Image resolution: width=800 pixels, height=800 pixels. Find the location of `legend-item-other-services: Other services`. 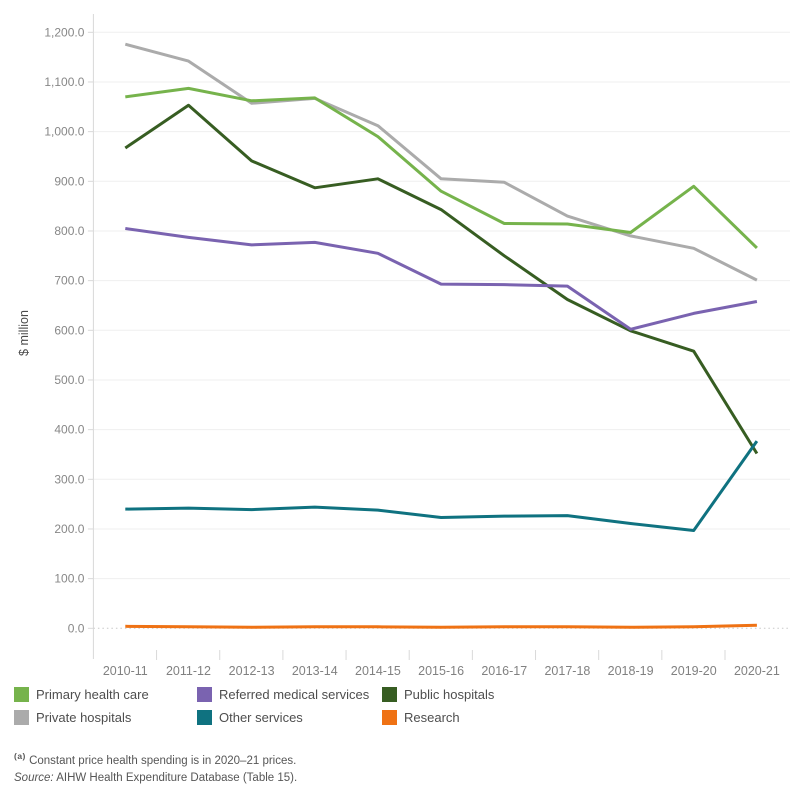

legend-item-other-services: Other services is located at coordinates (289, 717).